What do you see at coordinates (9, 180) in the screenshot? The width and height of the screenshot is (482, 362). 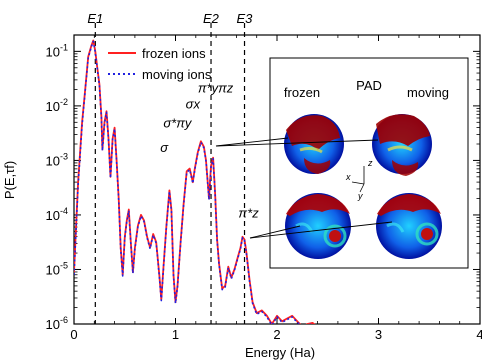 I see `y-axis-label: P(E,τf)` at bounding box center [9, 180].